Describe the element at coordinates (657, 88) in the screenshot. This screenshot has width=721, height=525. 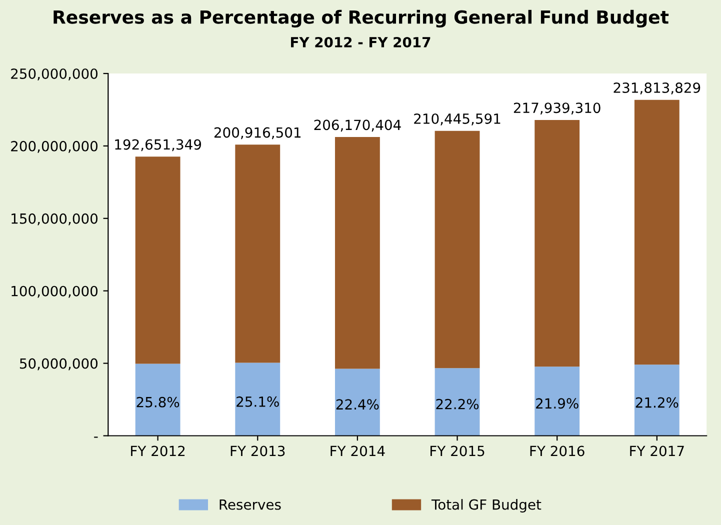
I see `total-label: 231,813,829` at that location.